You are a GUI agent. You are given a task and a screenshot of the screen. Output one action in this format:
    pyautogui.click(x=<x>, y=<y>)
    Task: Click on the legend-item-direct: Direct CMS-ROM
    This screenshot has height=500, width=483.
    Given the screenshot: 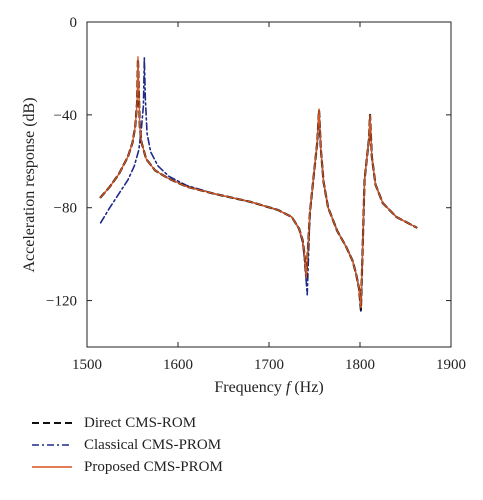 What is the action you would take?
    pyautogui.click(x=126, y=423)
    